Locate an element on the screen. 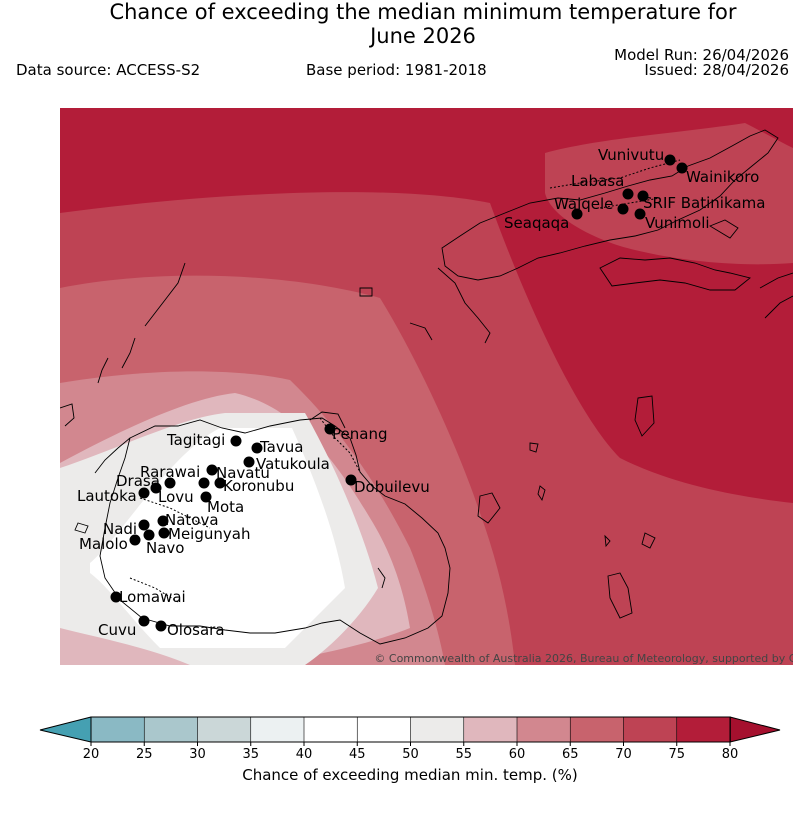 This screenshot has height=816, width=804. svg-text: Vatukoula is located at coordinates (293, 464).